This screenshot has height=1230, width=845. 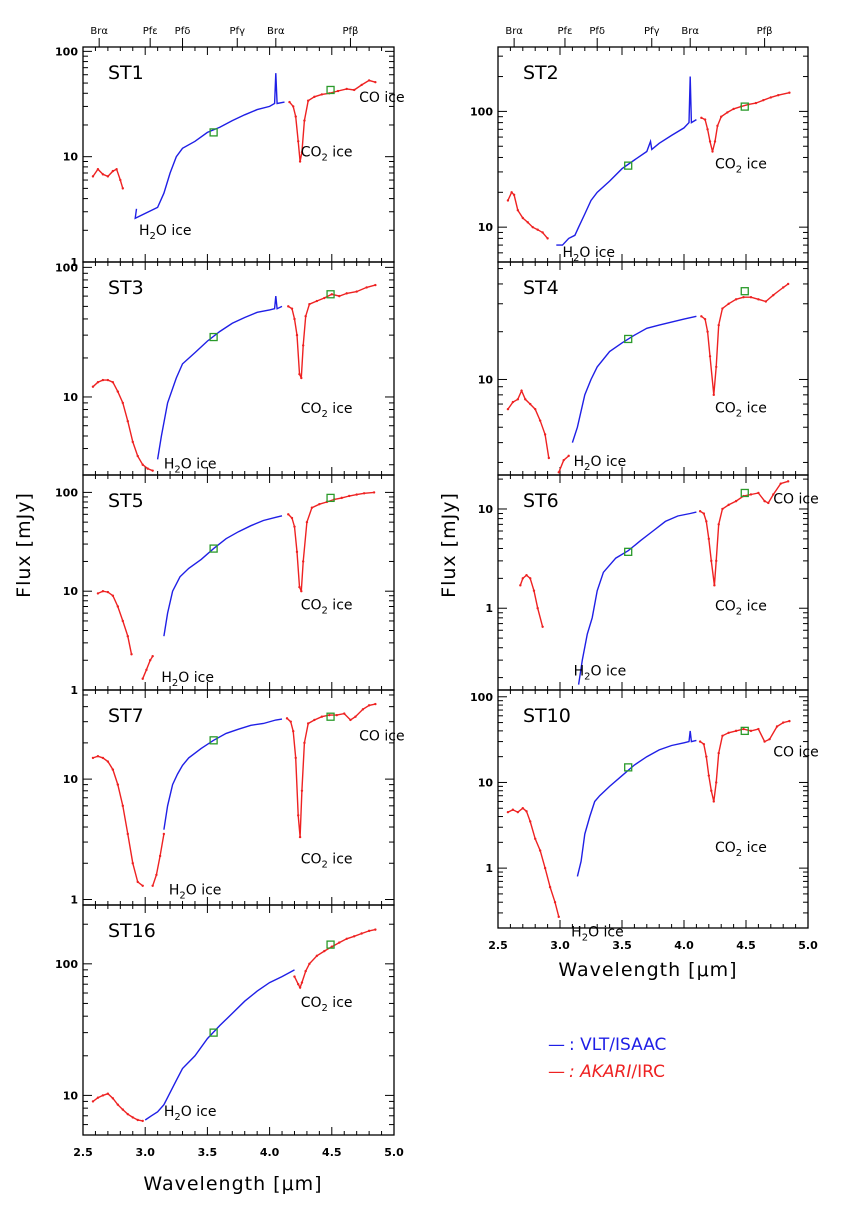 What do you see at coordinates (647, 970) in the screenshot?
I see `xlabel-right: Wavelength [μm]` at bounding box center [647, 970].